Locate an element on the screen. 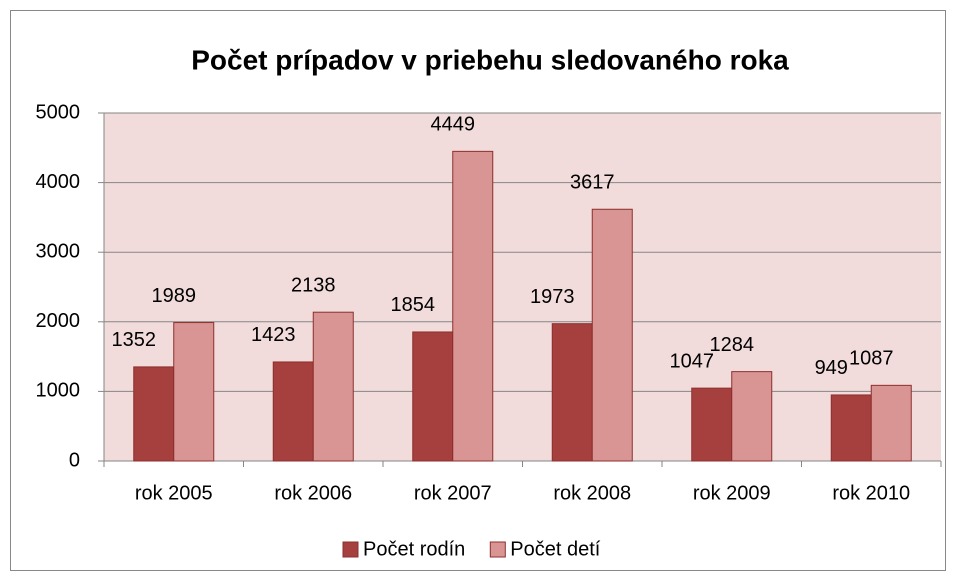  x-tick-label: rok 2007 is located at coordinates (453, 493).